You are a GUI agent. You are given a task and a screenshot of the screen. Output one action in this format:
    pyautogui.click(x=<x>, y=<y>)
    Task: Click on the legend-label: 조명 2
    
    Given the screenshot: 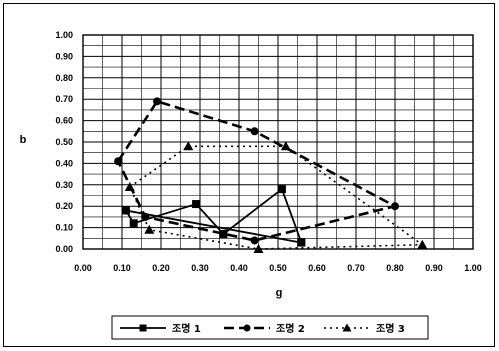 What is the action you would take?
    pyautogui.click(x=290, y=328)
    